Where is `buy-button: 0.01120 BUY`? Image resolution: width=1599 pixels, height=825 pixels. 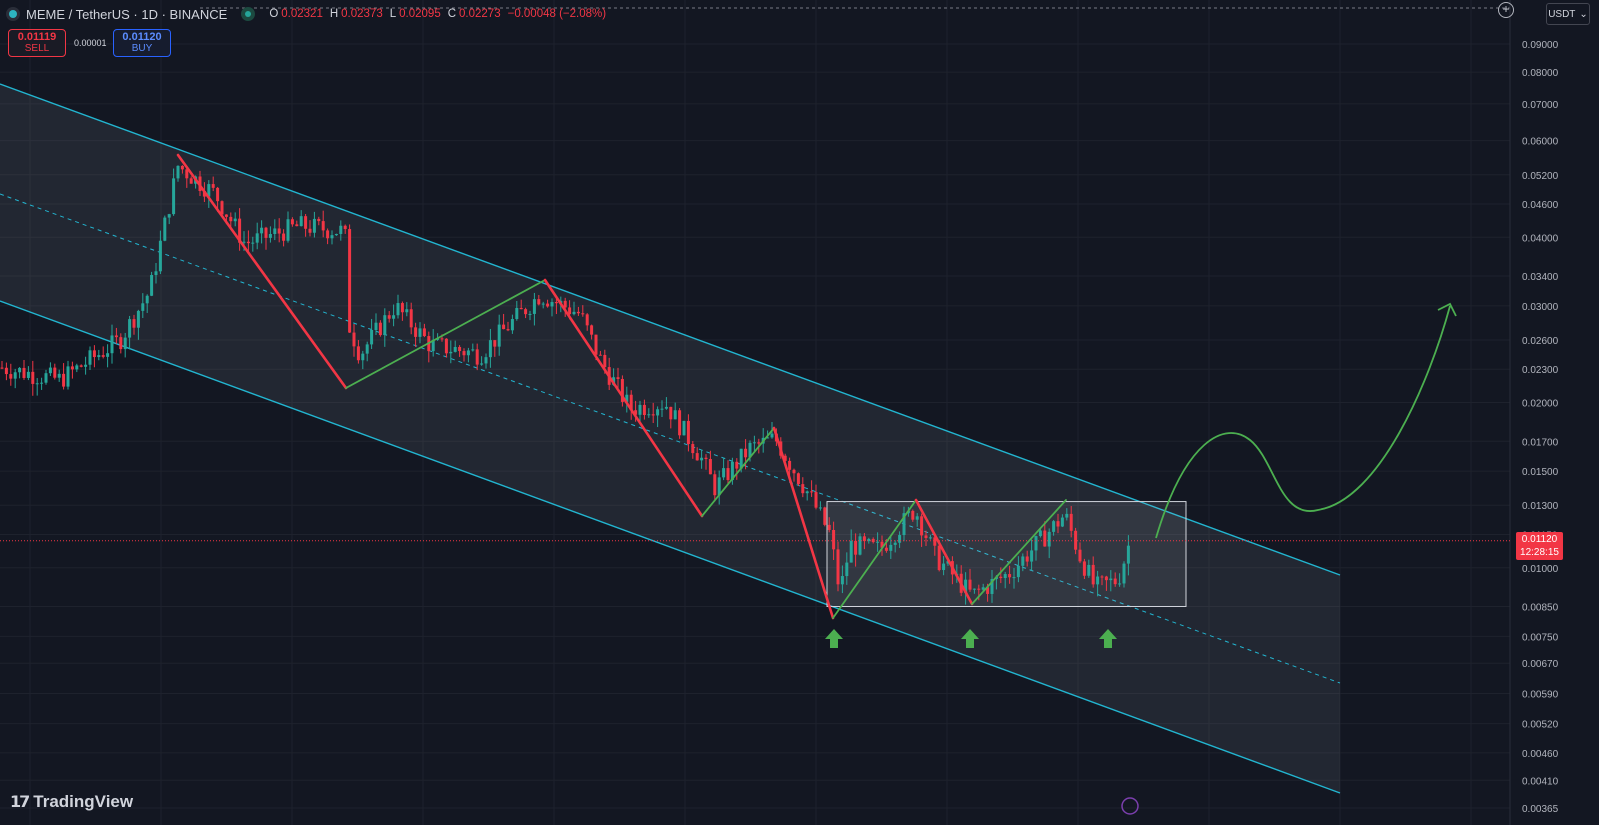
buy-button: 0.01120 BUY is located at coordinates (142, 43).